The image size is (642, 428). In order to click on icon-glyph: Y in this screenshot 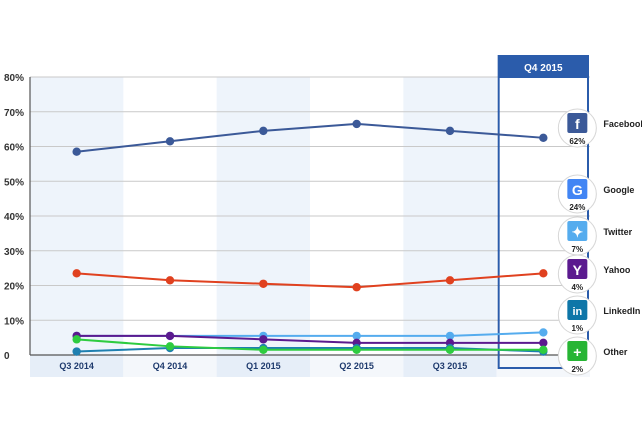, I will do `click(578, 270)`.